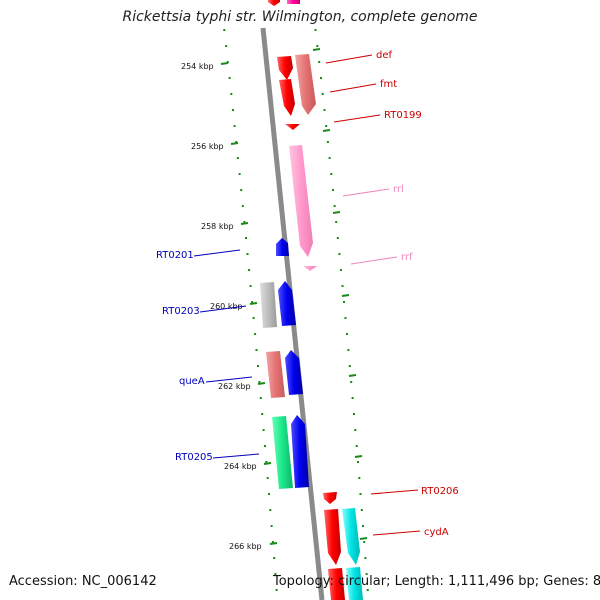  Describe the element at coordinates (366, 192) in the screenshot. I see `leader-rrl` at that location.